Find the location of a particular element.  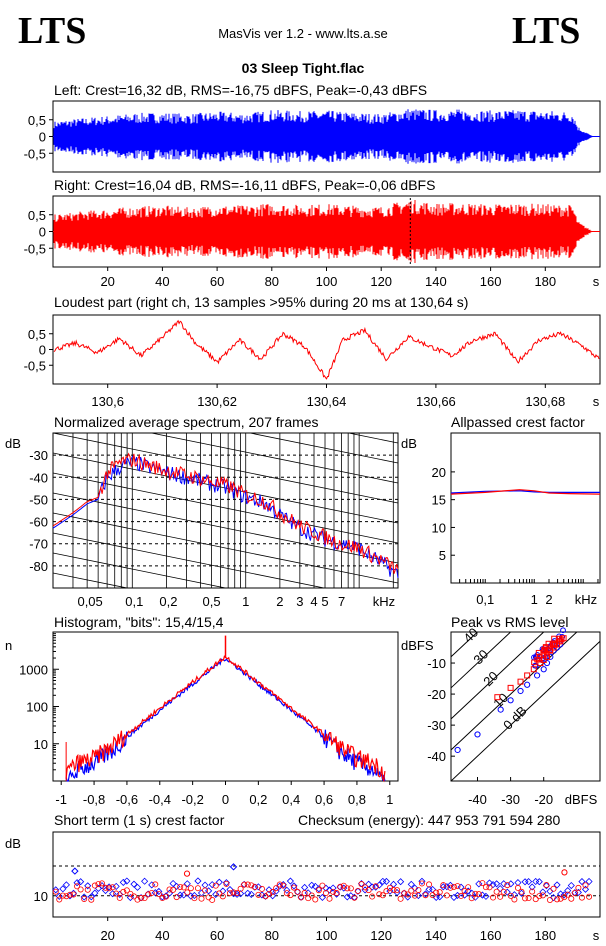

left_waveform-ytick-label: -0,5 is located at coordinates (35, 153).